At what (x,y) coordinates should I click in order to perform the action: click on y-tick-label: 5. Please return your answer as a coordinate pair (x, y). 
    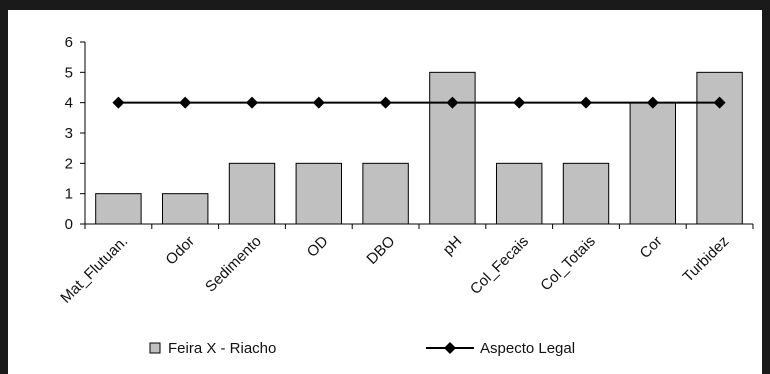
    Looking at the image, I should click on (69, 72).